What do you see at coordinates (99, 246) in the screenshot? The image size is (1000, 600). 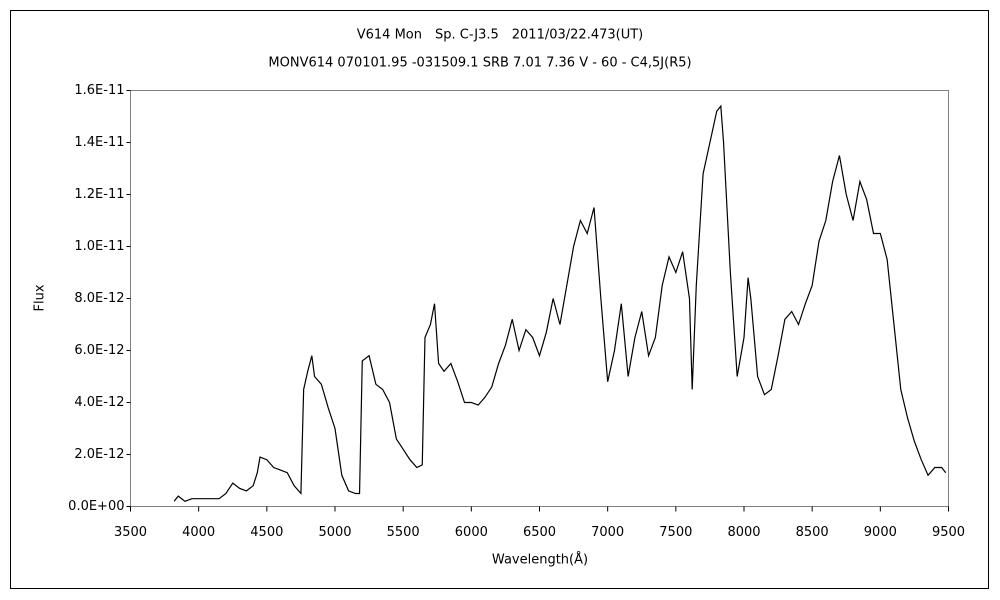 I see `y-tick-label: 1.0E-11` at bounding box center [99, 246].